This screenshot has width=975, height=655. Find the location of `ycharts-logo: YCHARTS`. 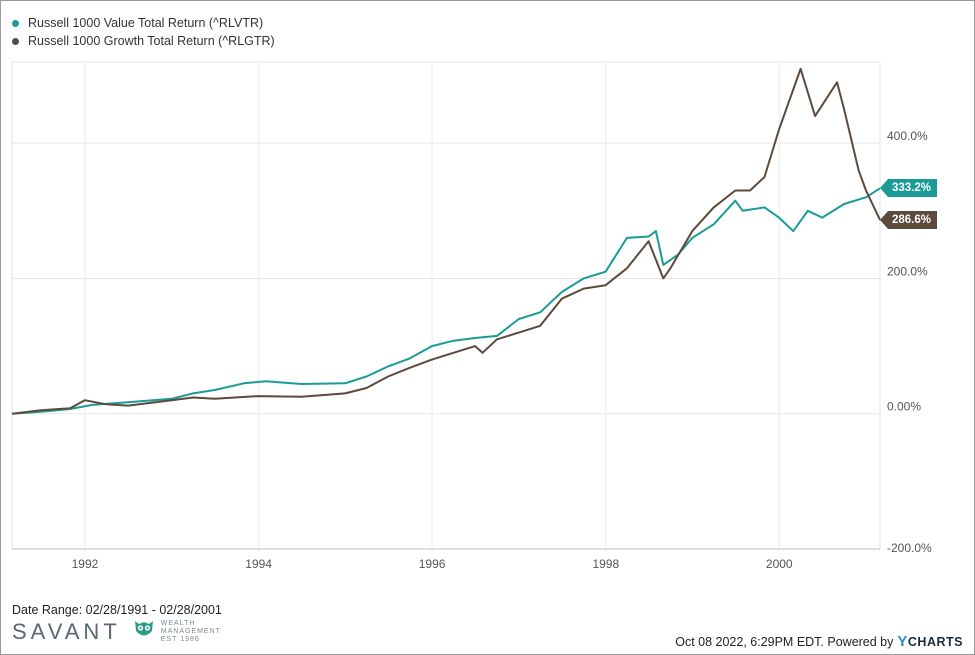

ycharts-logo: YCHARTS is located at coordinates (930, 641).